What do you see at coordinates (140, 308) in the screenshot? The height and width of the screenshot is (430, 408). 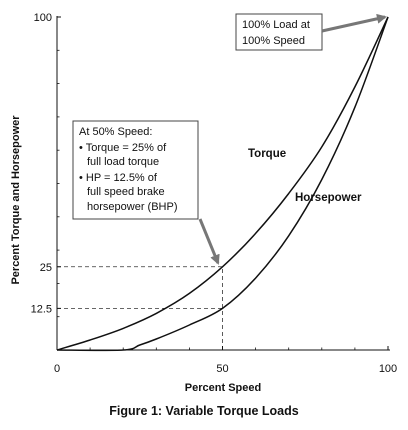 I see `reference-lines` at bounding box center [140, 308].